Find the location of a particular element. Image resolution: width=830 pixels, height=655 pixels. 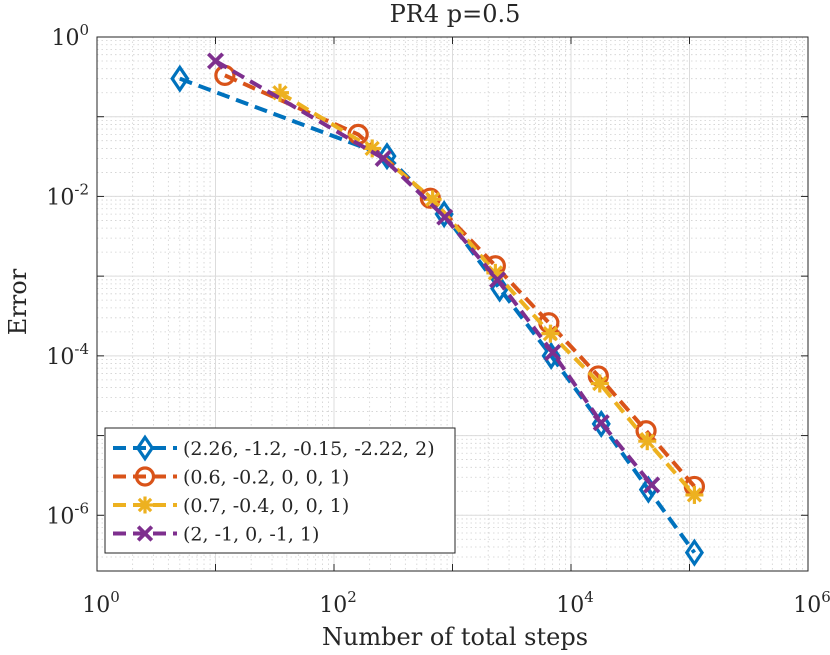

chart-title: PR4 p=0.5 is located at coordinates (455, 14).